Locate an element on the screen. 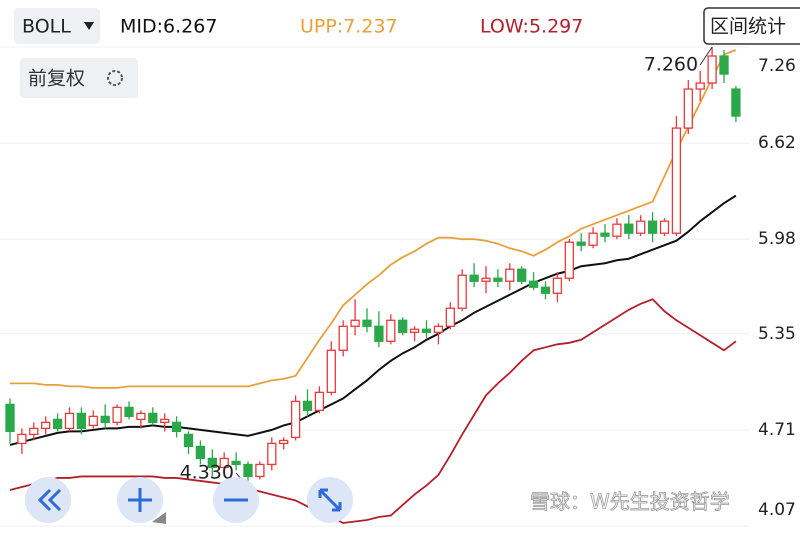 The height and width of the screenshot is (534, 800). annotation-leader is located at coordinates (706, 56).